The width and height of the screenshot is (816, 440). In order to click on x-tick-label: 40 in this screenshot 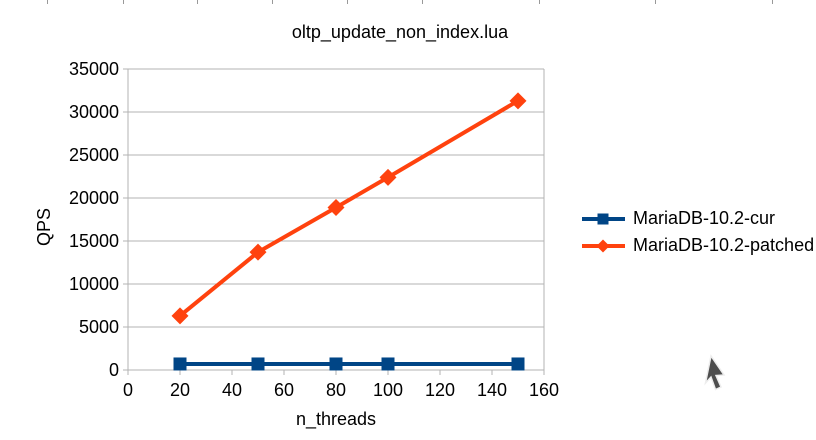, I will do `click(232, 390)`.